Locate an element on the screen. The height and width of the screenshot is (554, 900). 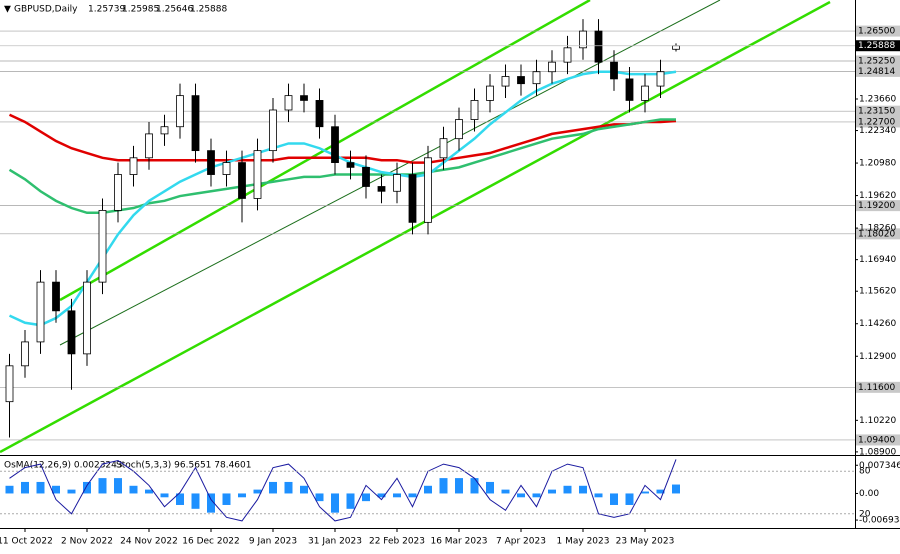
y-tick-label: 1.14260 is located at coordinates (877, 324).